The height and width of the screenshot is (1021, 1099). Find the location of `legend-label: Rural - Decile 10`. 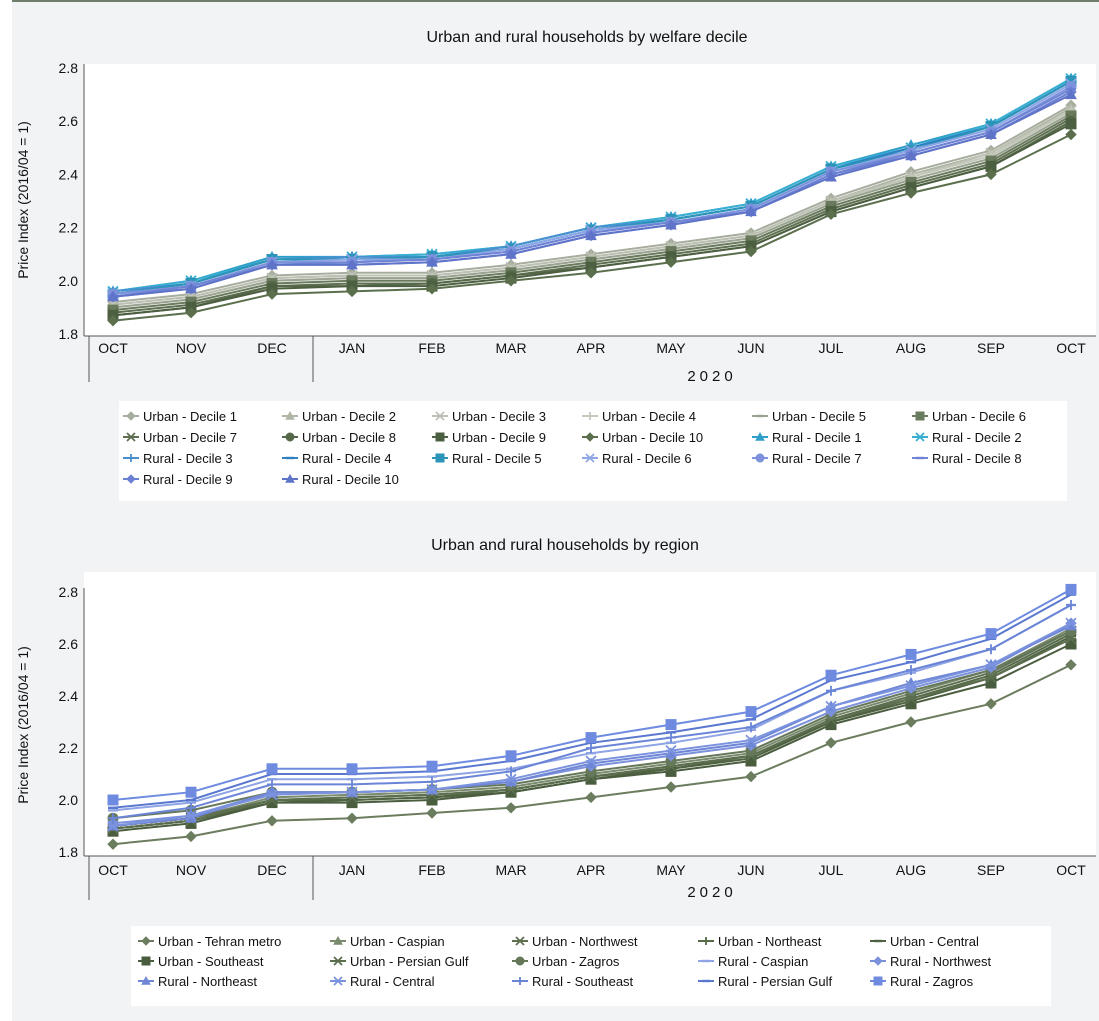

legend-label: Rural - Decile 10 is located at coordinates (350, 479).